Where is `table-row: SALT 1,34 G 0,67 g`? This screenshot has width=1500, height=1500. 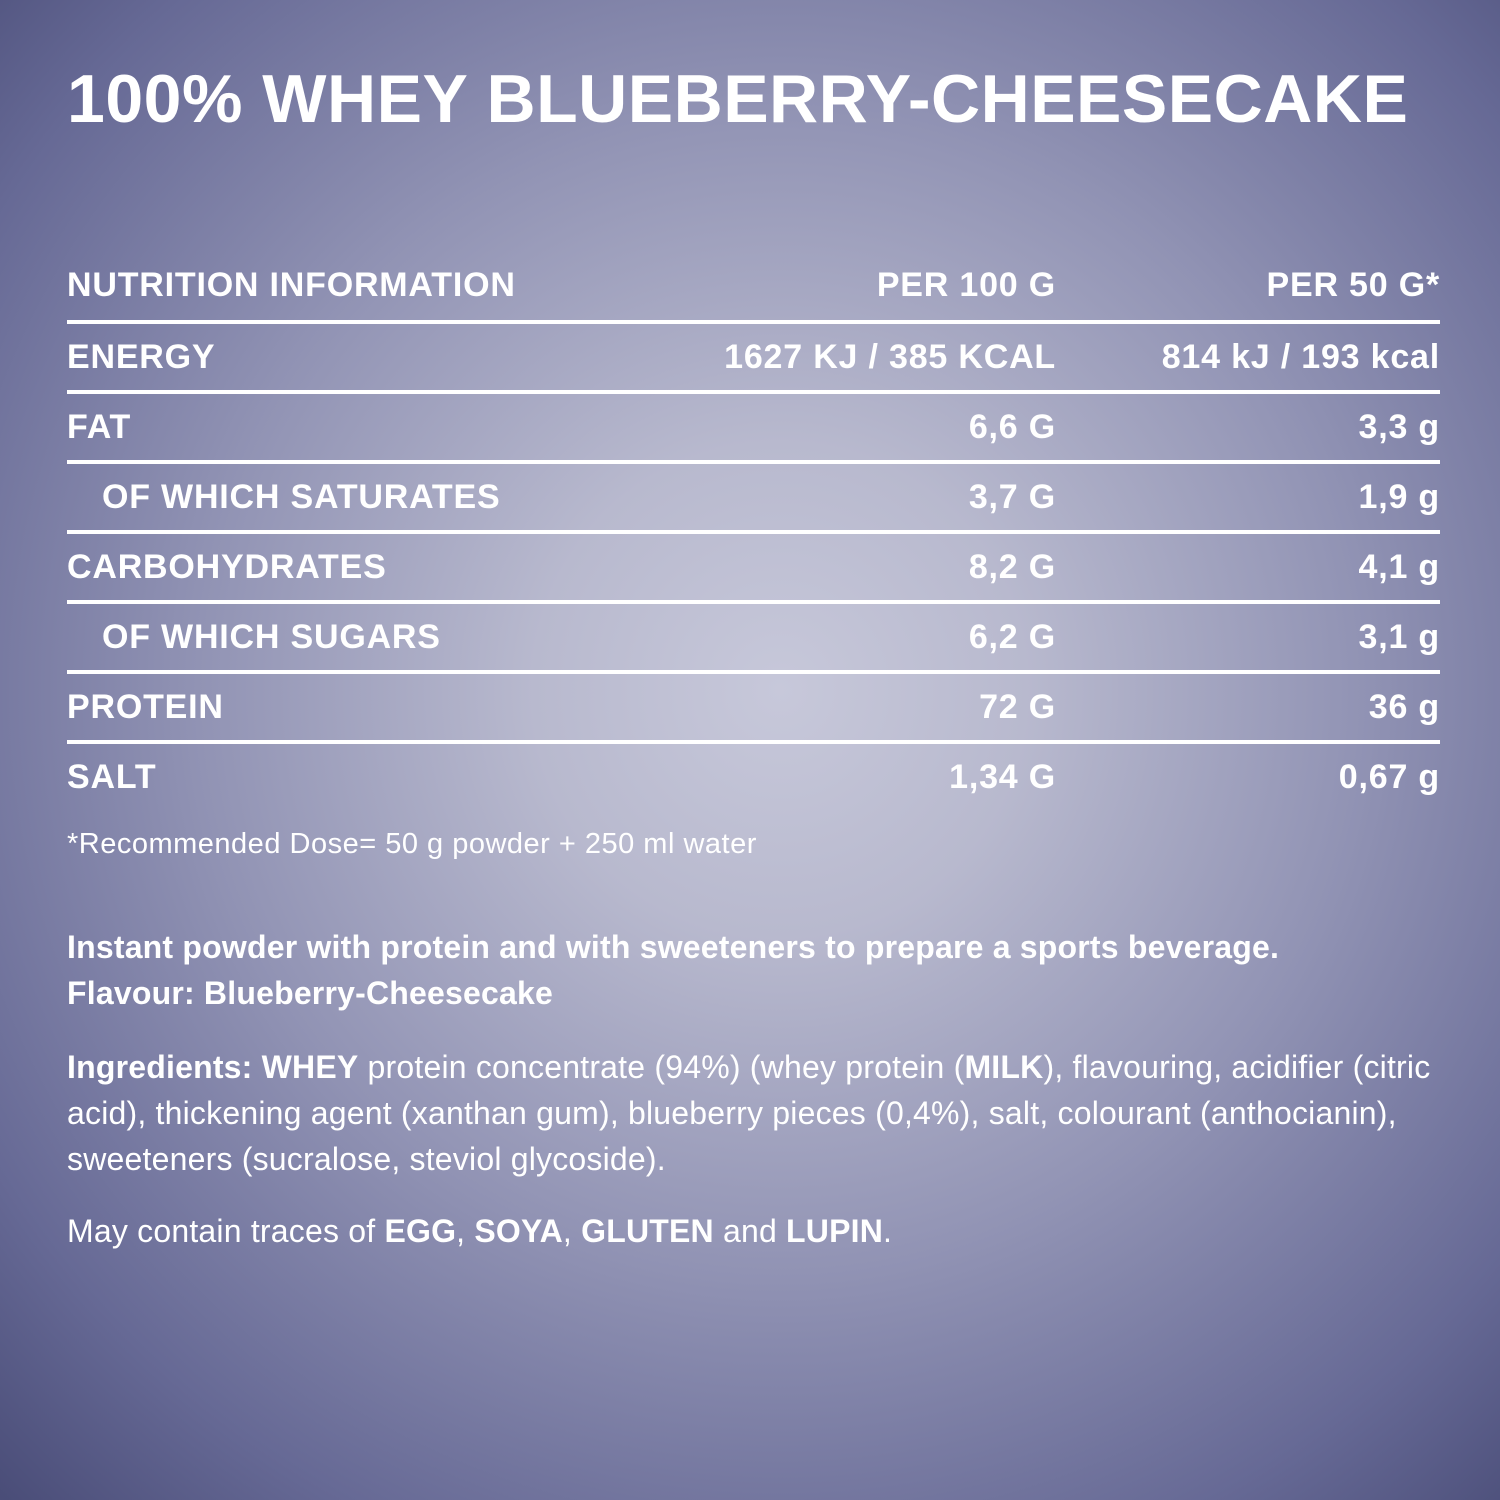 table-row: SALT 1,34 G 0,67 g is located at coordinates (753, 777).